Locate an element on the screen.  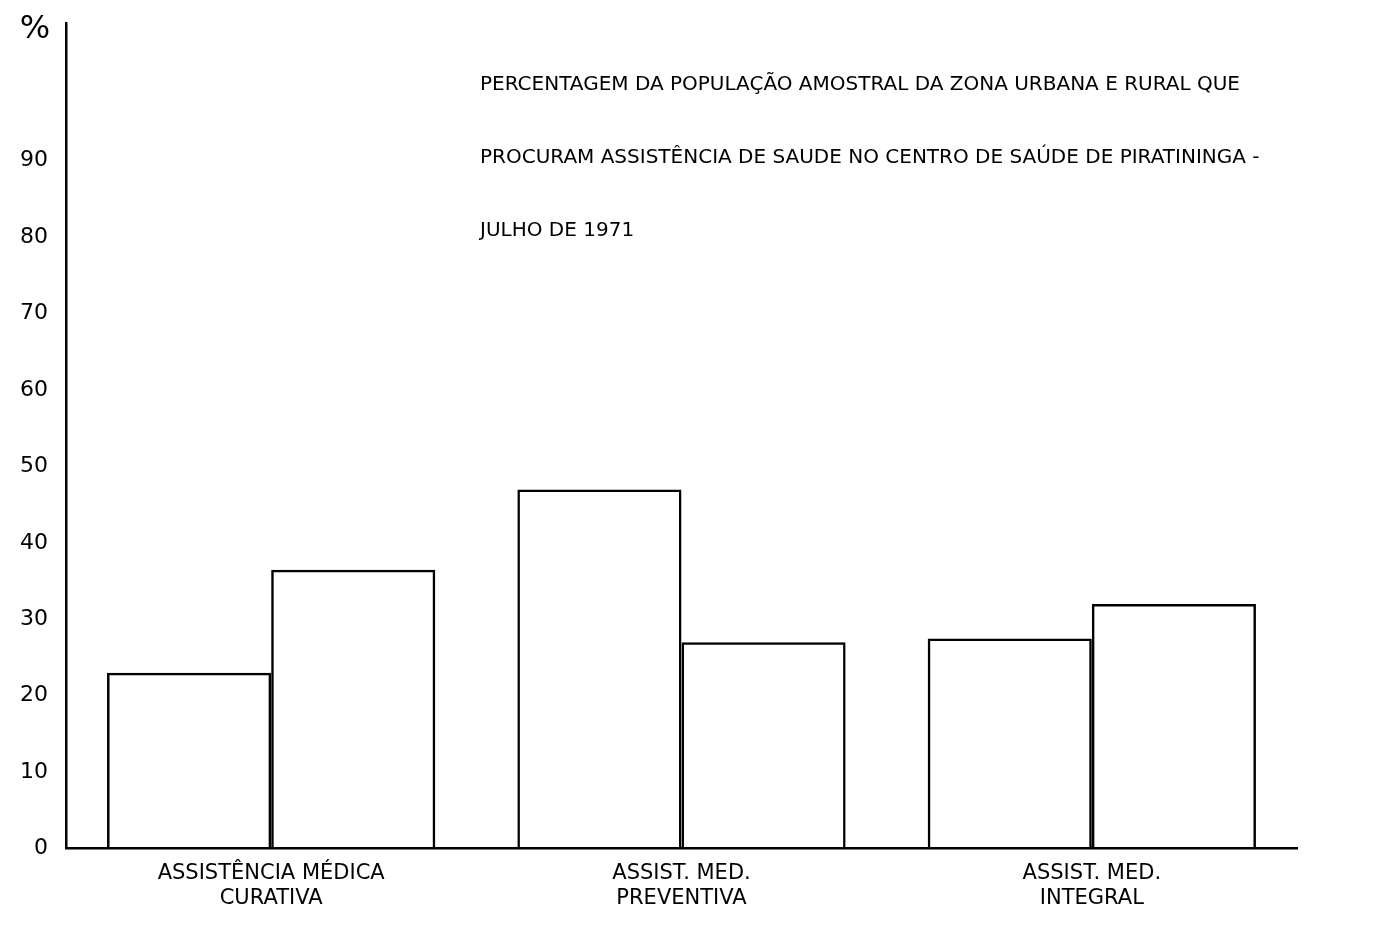
x-tick-label: ASSIST. MED. PREVENTIVA is located at coordinates (681, 884).